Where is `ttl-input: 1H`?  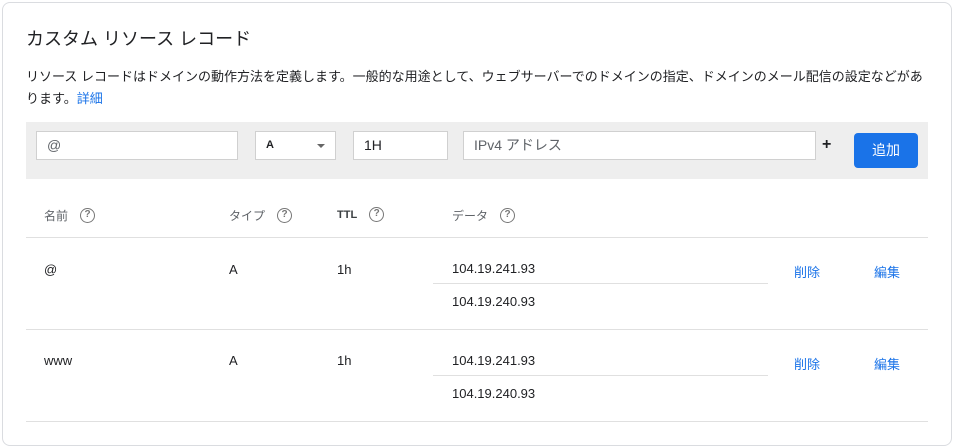 ttl-input: 1H is located at coordinates (400, 145).